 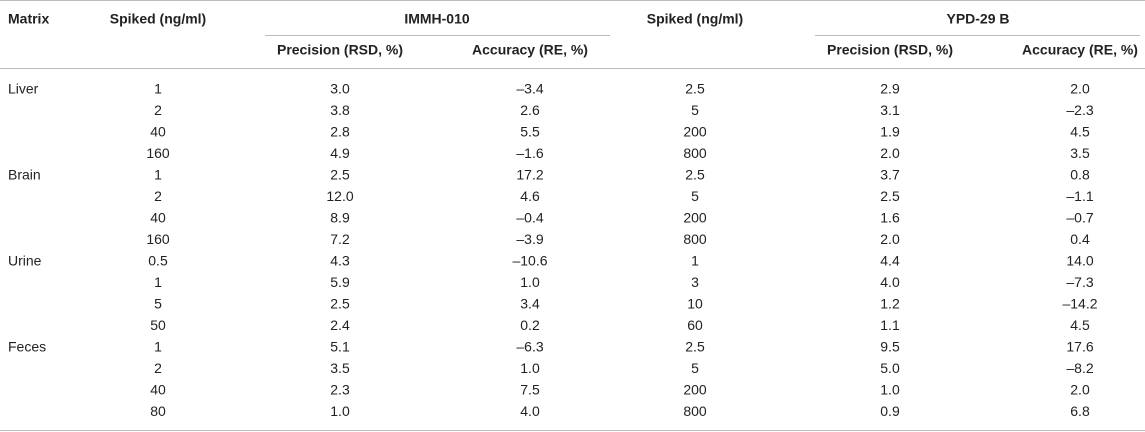 What do you see at coordinates (1080, 411) in the screenshot?
I see `accuracy-cell: 6.8` at bounding box center [1080, 411].